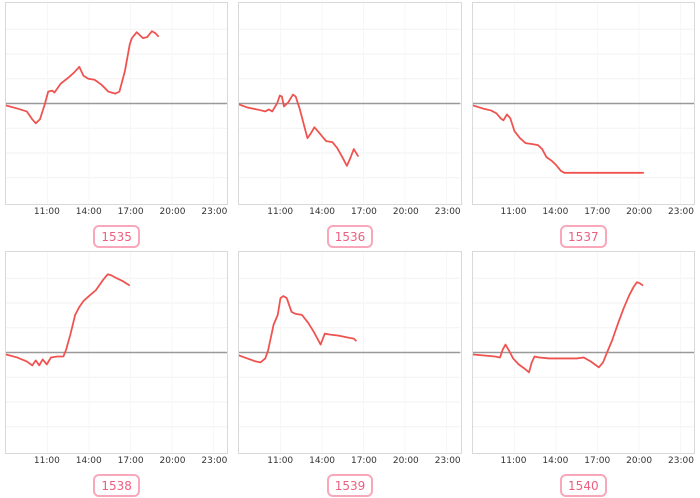 This screenshot has width=700, height=498. I want to click on badge-row: 1537, so click(583, 236).